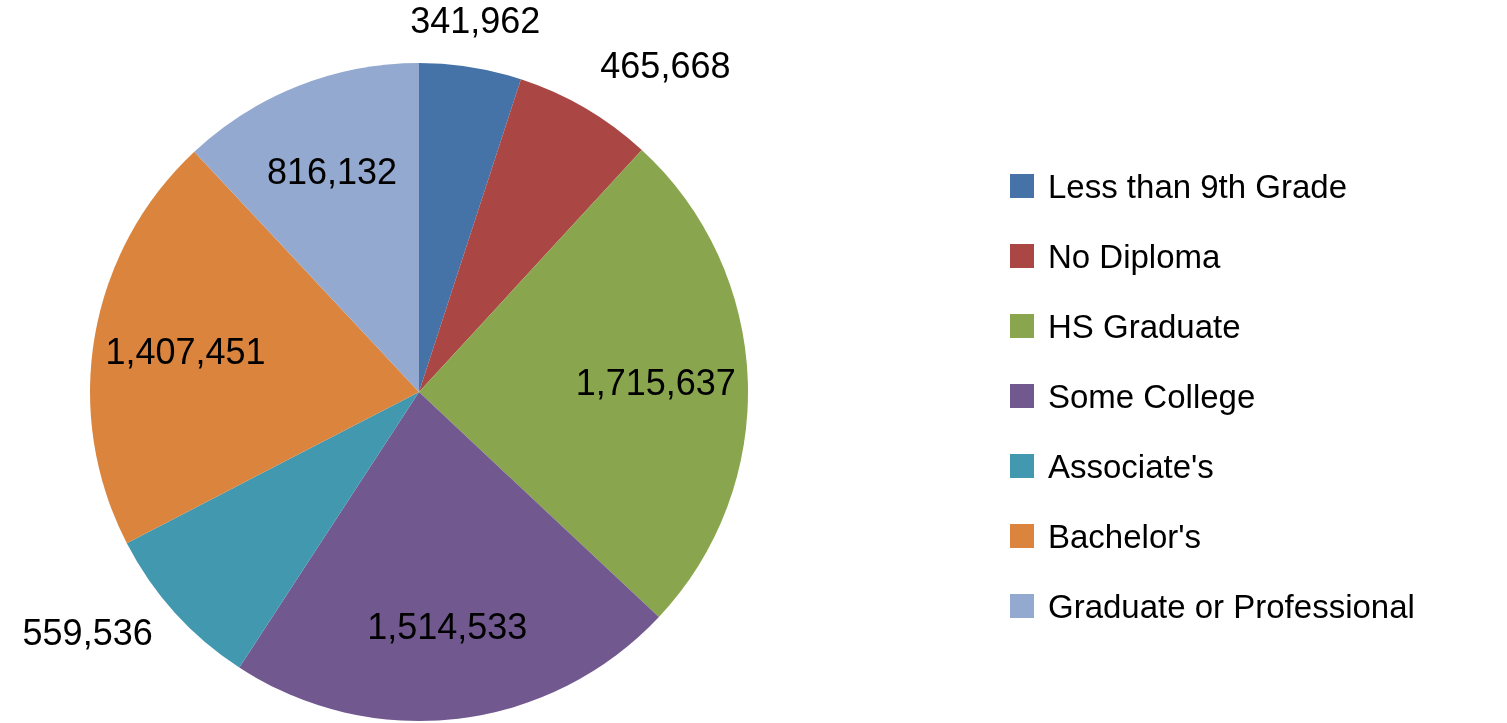 Image resolution: width=1507 pixels, height=723 pixels. Describe the element at coordinates (1152, 396) in the screenshot. I see `legend-label: Some College` at that location.